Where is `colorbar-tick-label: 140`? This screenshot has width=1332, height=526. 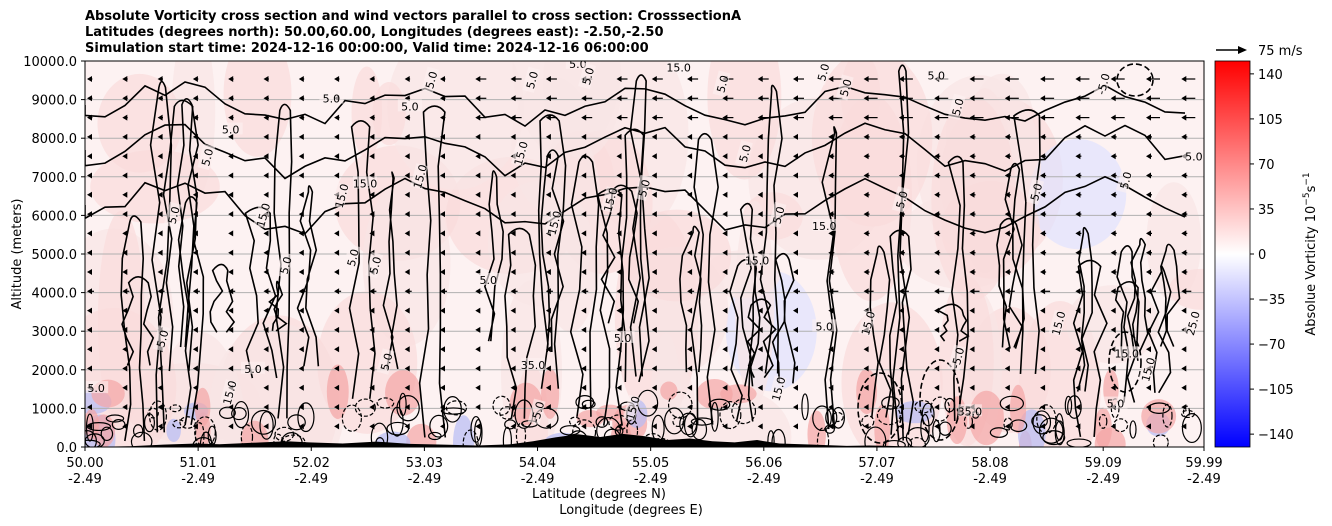 colorbar-tick-label: 140 is located at coordinates (1270, 75).